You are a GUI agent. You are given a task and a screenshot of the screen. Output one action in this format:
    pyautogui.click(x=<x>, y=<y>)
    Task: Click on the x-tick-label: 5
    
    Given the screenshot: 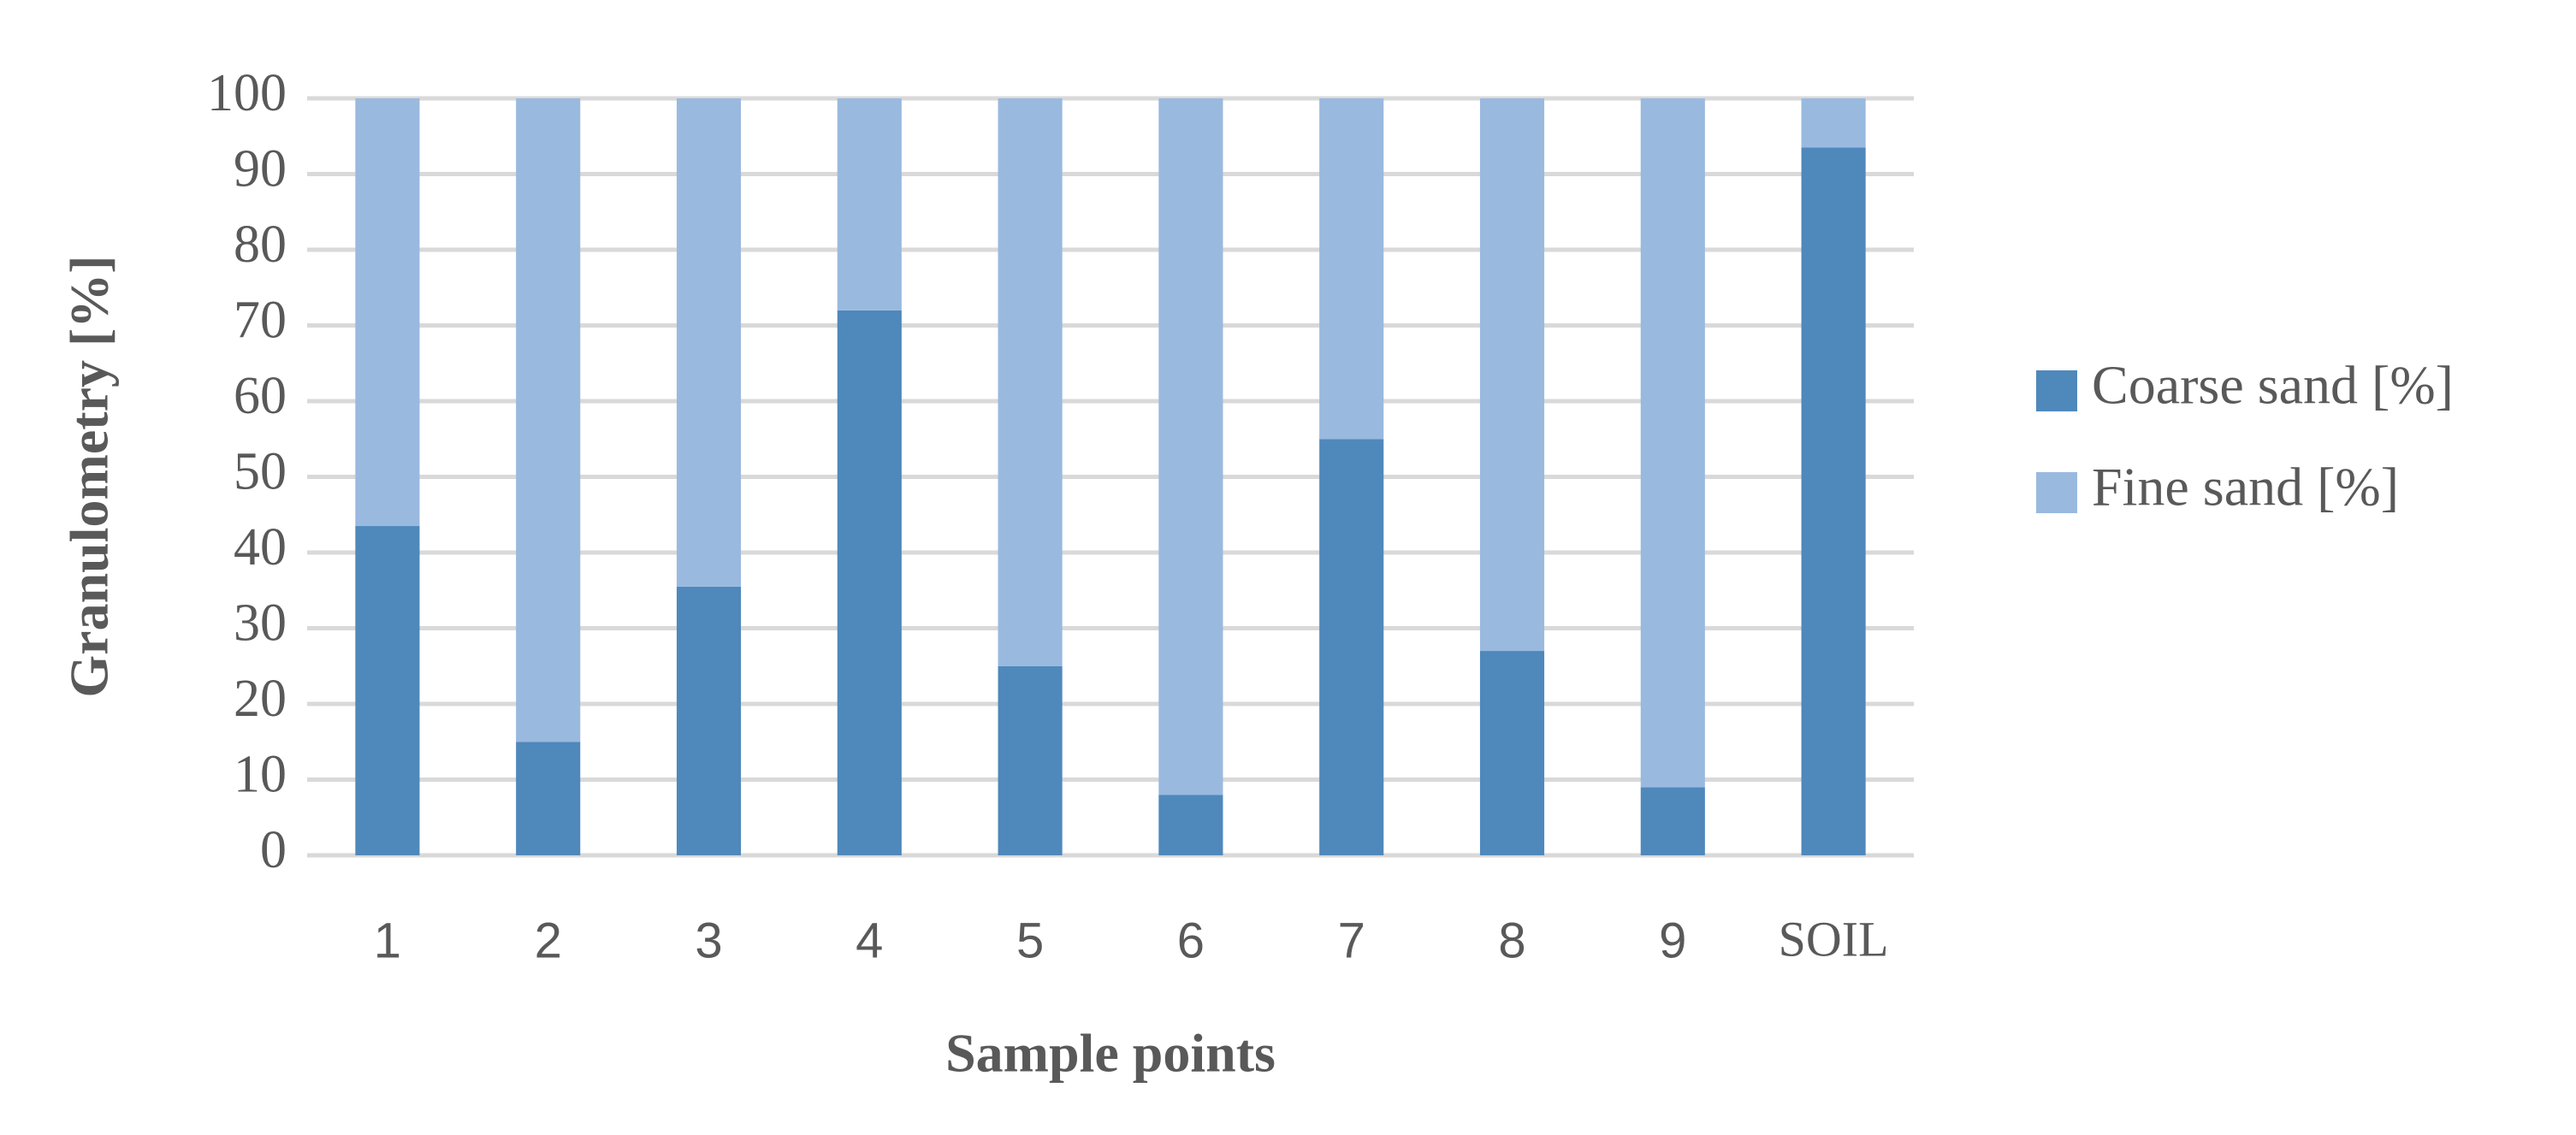 What is the action you would take?
    pyautogui.click(x=1030, y=940)
    